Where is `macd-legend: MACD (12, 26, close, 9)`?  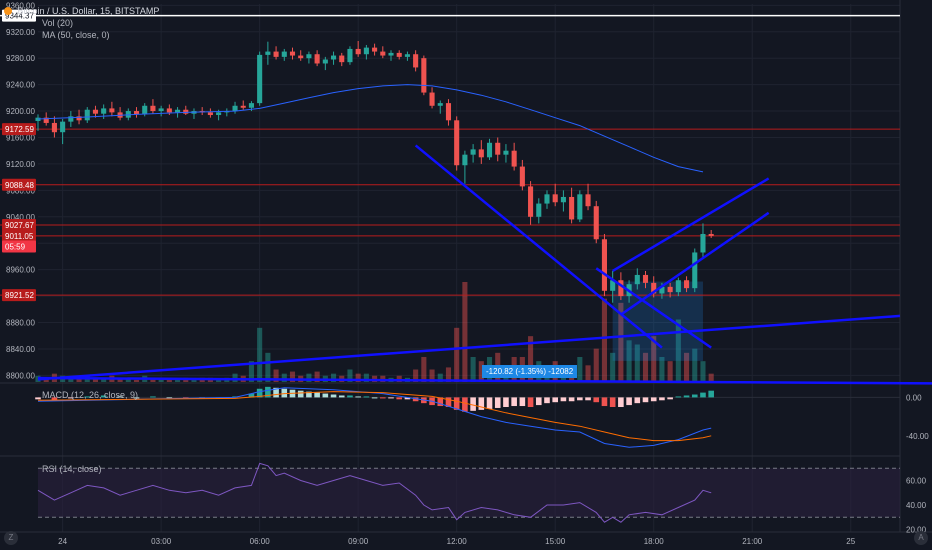 macd-legend: MACD (12, 26, close, 9) is located at coordinates (90, 395).